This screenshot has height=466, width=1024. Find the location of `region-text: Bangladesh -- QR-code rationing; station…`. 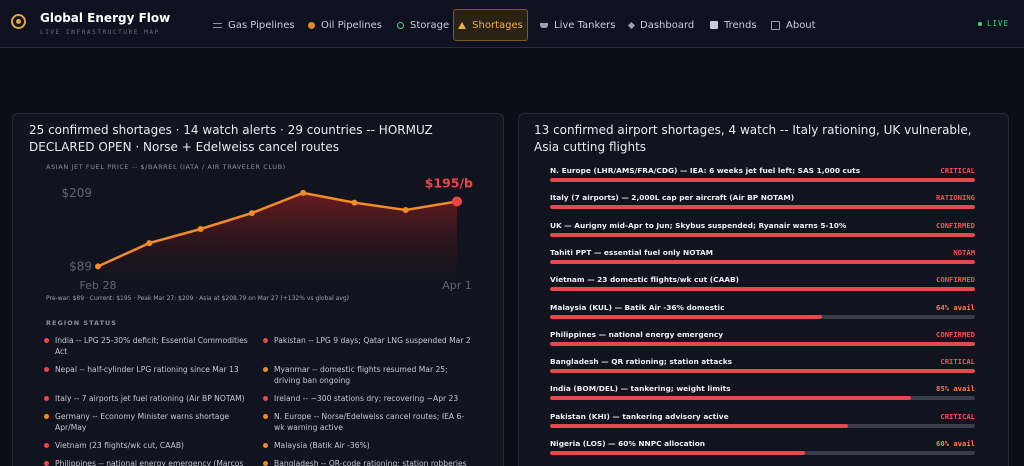

region-text: Bangladesh -- QR-code rationing; station… is located at coordinates (370, 462).